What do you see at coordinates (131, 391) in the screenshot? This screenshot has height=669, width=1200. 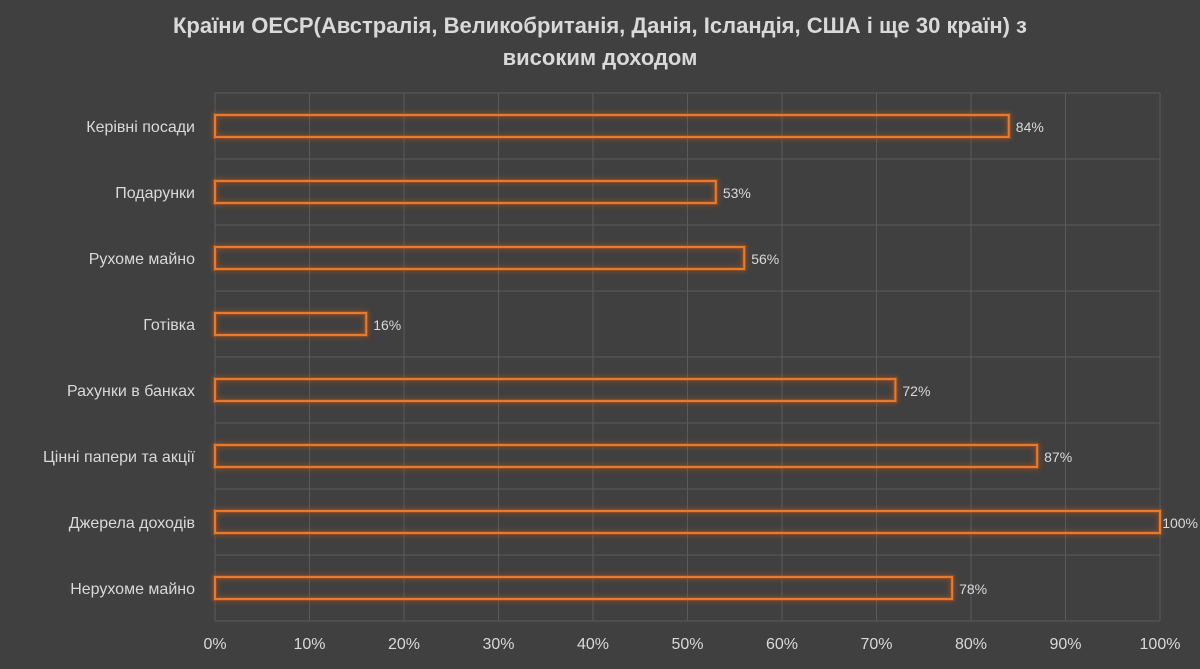 I see `category-label: Рахунки в банках` at bounding box center [131, 391].